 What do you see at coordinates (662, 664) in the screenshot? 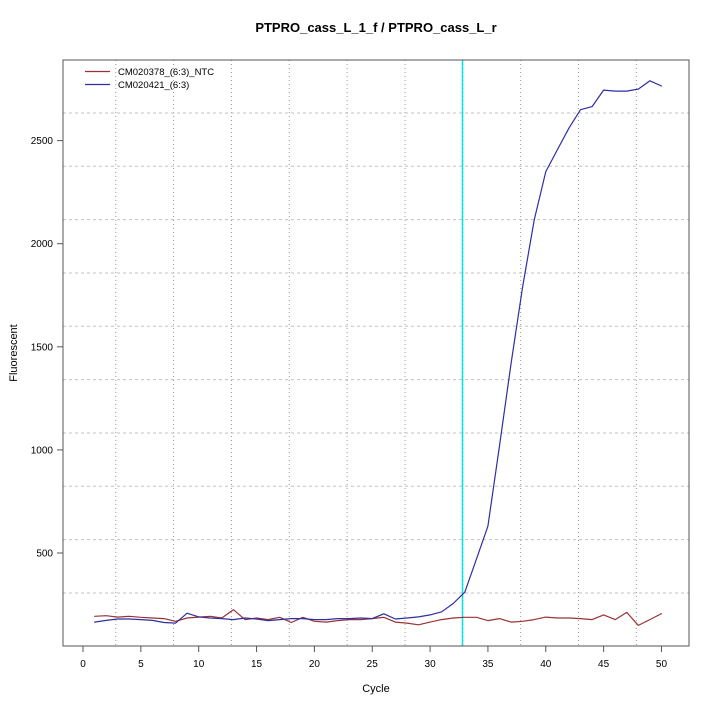
I see `x-tick-label: 50` at bounding box center [662, 664].